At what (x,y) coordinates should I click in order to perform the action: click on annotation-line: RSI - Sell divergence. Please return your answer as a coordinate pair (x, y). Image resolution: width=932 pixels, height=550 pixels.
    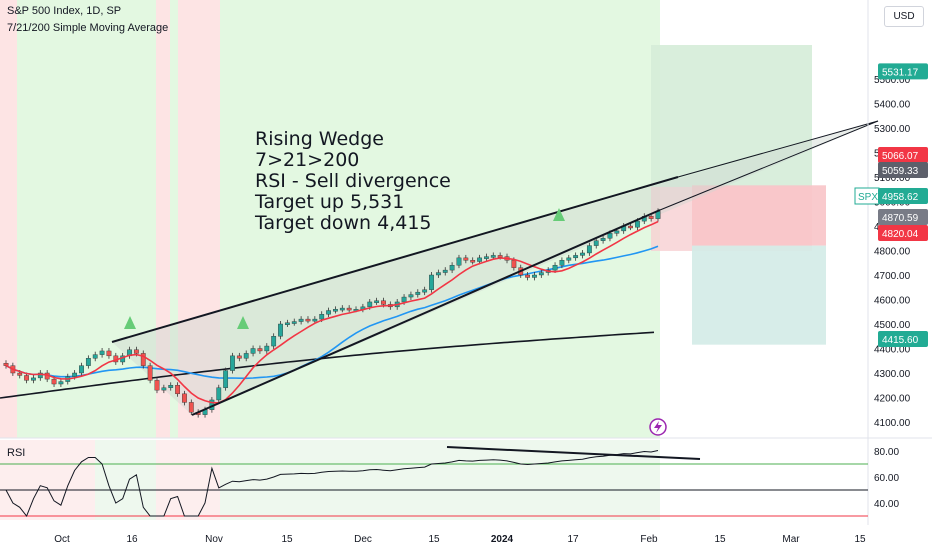
    Looking at the image, I should click on (353, 181).